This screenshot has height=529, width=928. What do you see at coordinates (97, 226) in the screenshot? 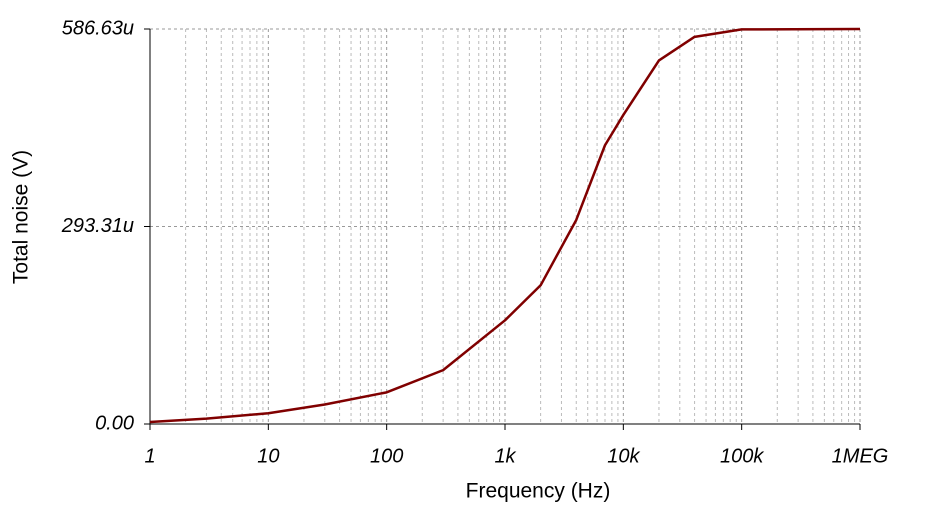
I see `y-tick-label: 293.31u` at bounding box center [97, 226].